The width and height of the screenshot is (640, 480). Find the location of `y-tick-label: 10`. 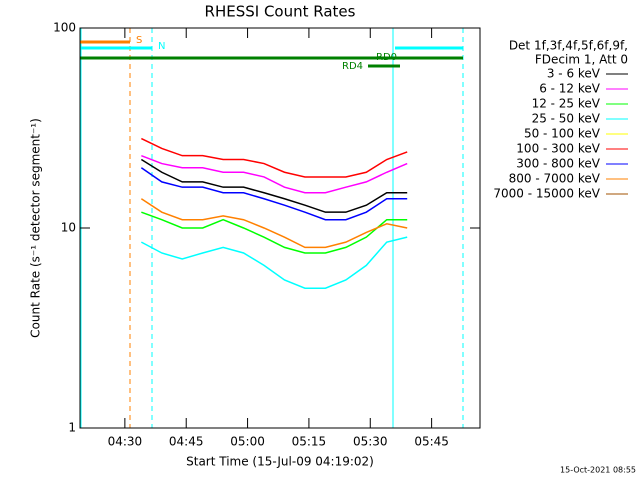

y-tick-label: 10 is located at coordinates (68, 228).